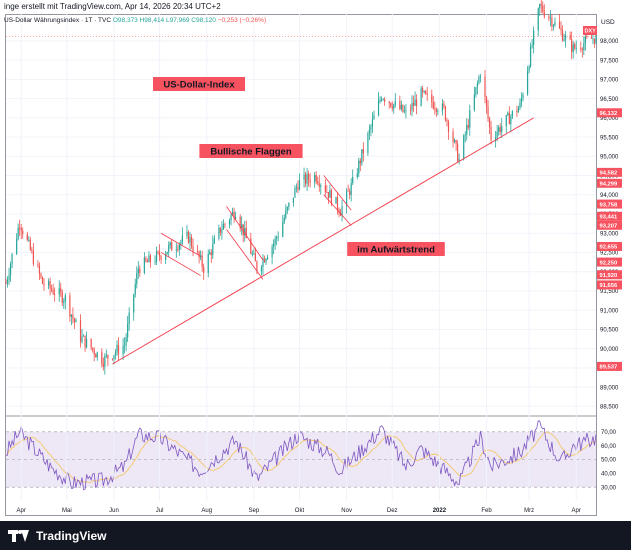 This screenshot has height=550, width=631. Describe the element at coordinates (114, 511) in the screenshot. I see `time-axis-label: Jun` at that location.